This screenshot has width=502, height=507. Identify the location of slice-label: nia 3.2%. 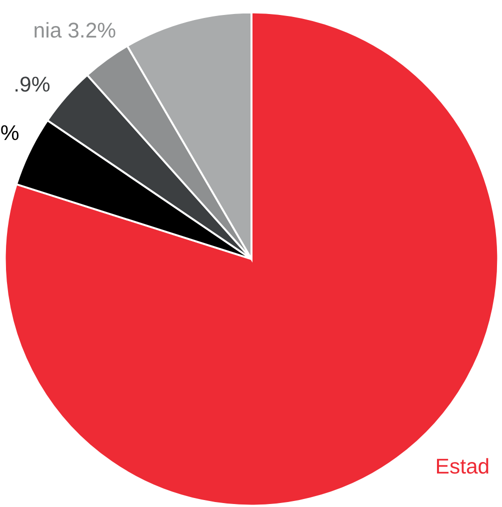
(74, 30).